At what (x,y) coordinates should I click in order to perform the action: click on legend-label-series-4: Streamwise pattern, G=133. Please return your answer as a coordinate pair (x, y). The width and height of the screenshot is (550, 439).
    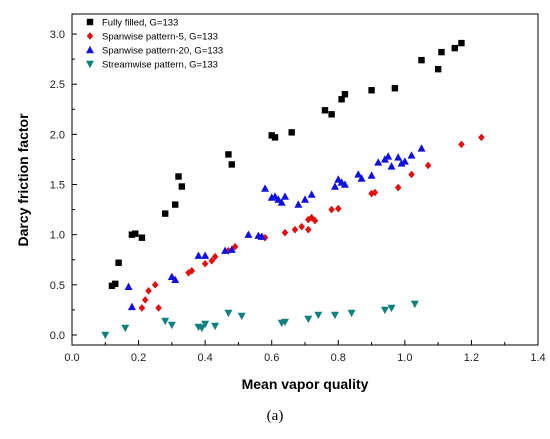
    Looking at the image, I should click on (160, 65).